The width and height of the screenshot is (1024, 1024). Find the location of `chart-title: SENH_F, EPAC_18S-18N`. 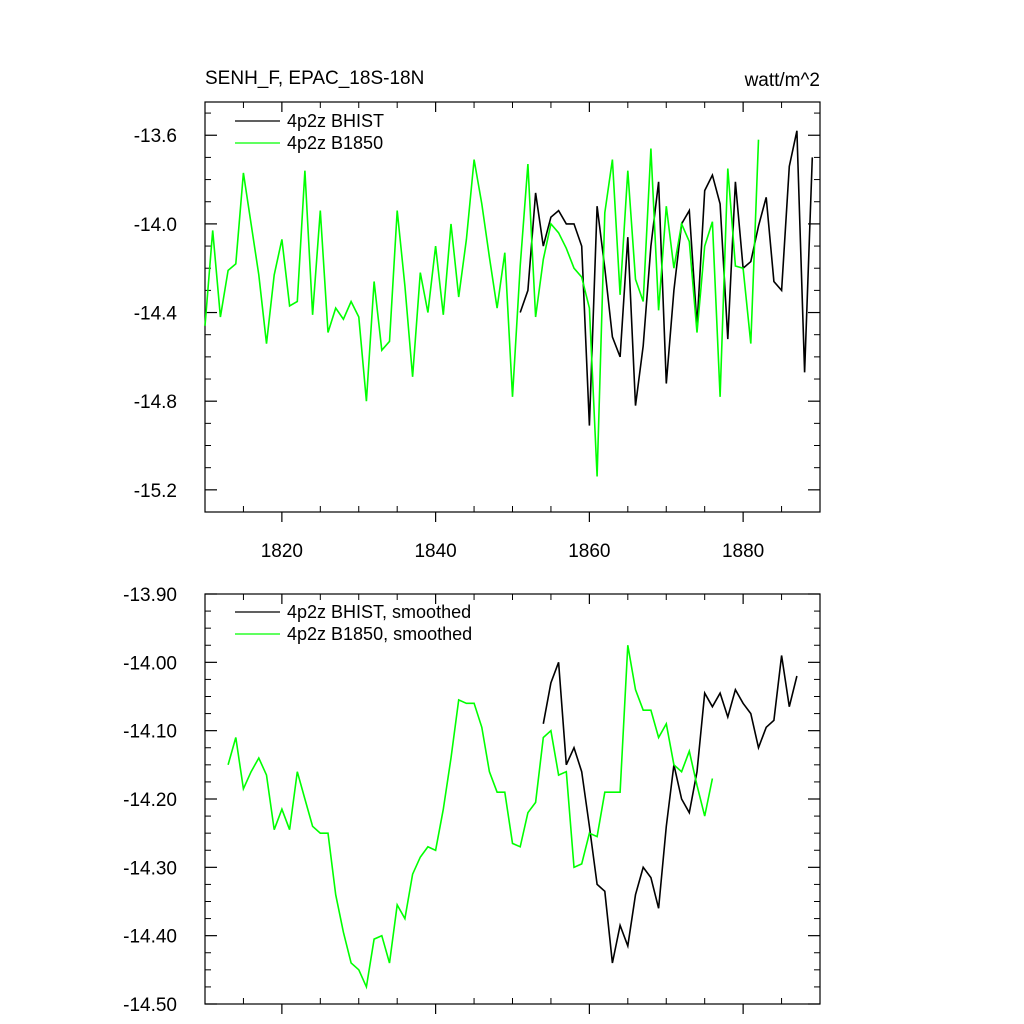

chart-title: SENH_F, EPAC_18S-18N is located at coordinates (314, 78).